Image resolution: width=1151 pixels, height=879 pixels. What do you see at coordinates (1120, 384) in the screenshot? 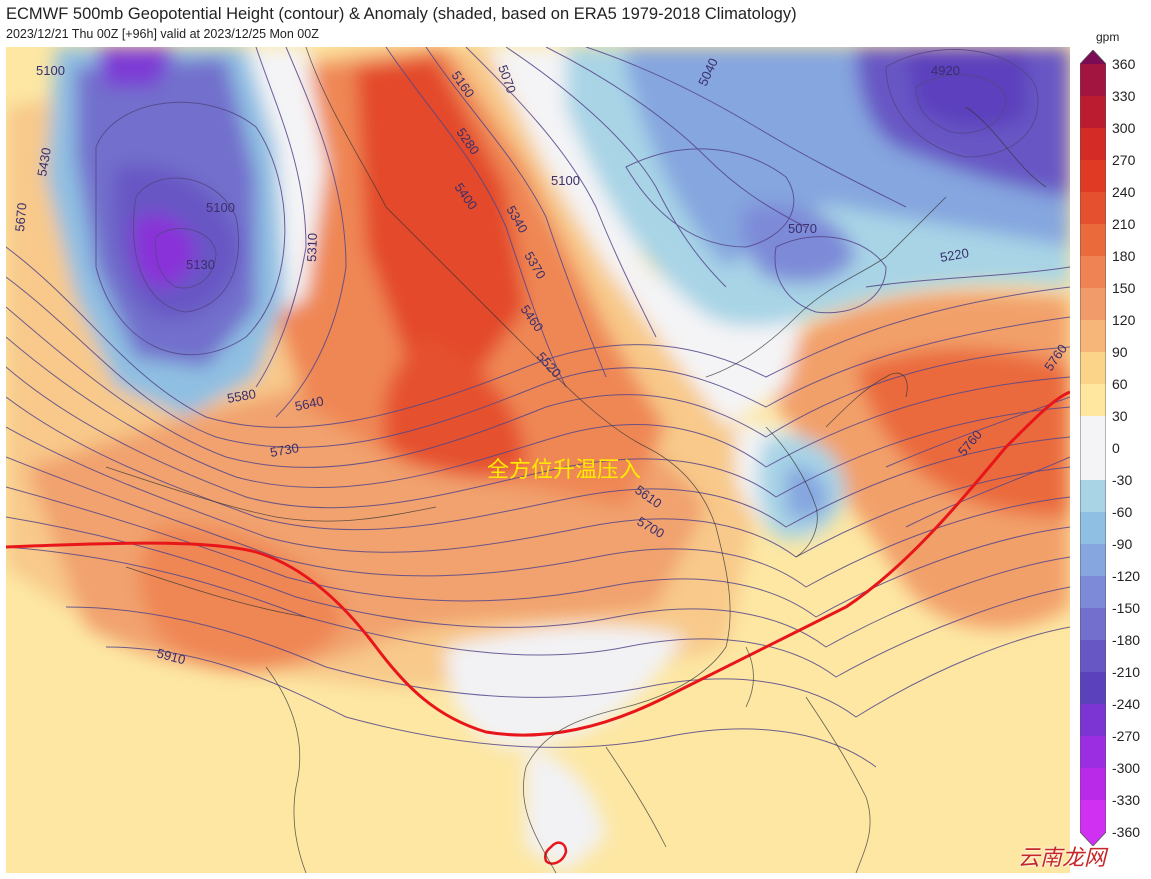
I see `colorbar-tick-label: 60` at bounding box center [1120, 384].